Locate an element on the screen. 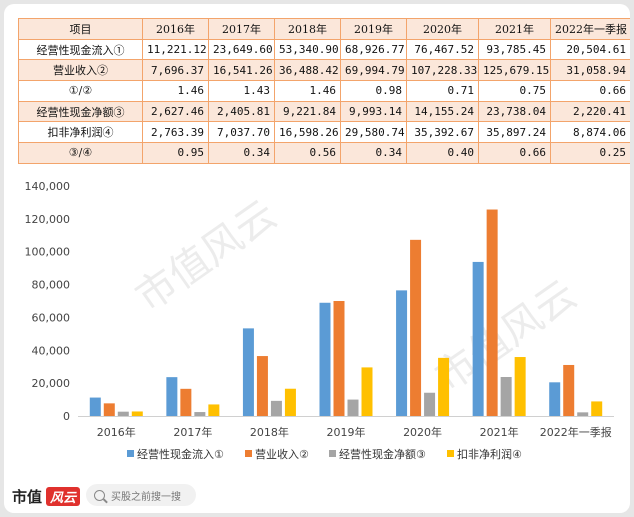  table-cell: 7,696.37 is located at coordinates (175, 70).